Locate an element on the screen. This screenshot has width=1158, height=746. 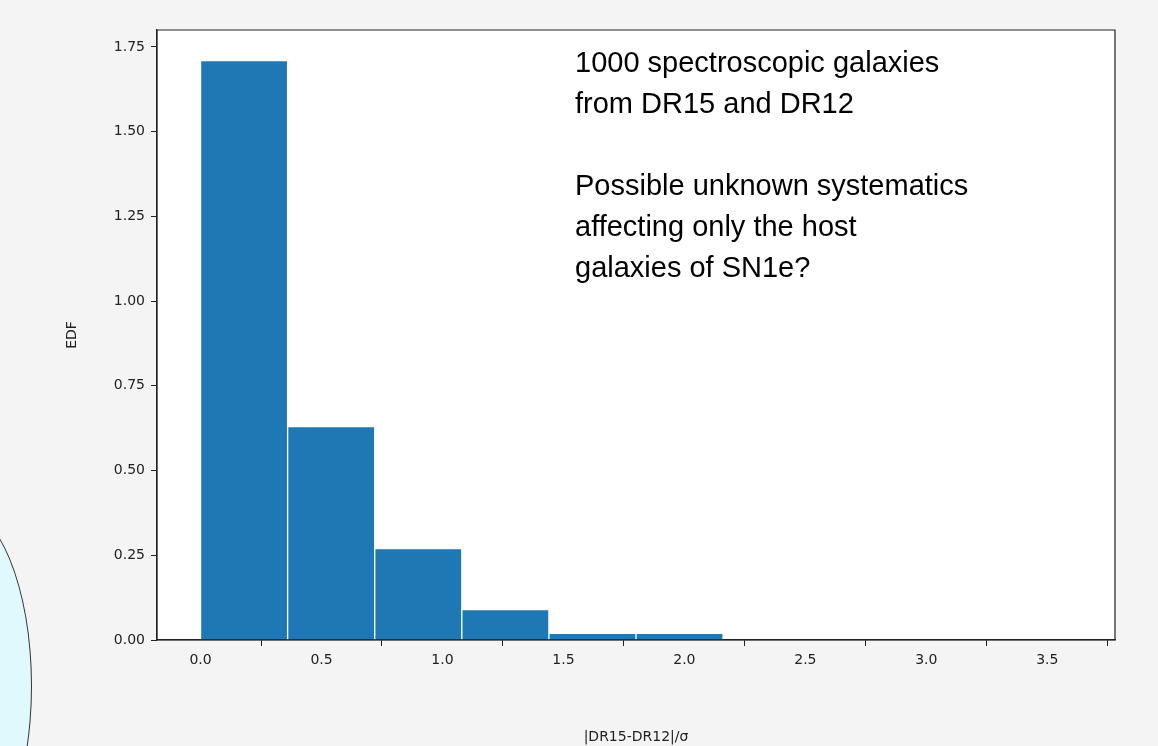
y-tick-label: 1.25 is located at coordinates (129, 215).